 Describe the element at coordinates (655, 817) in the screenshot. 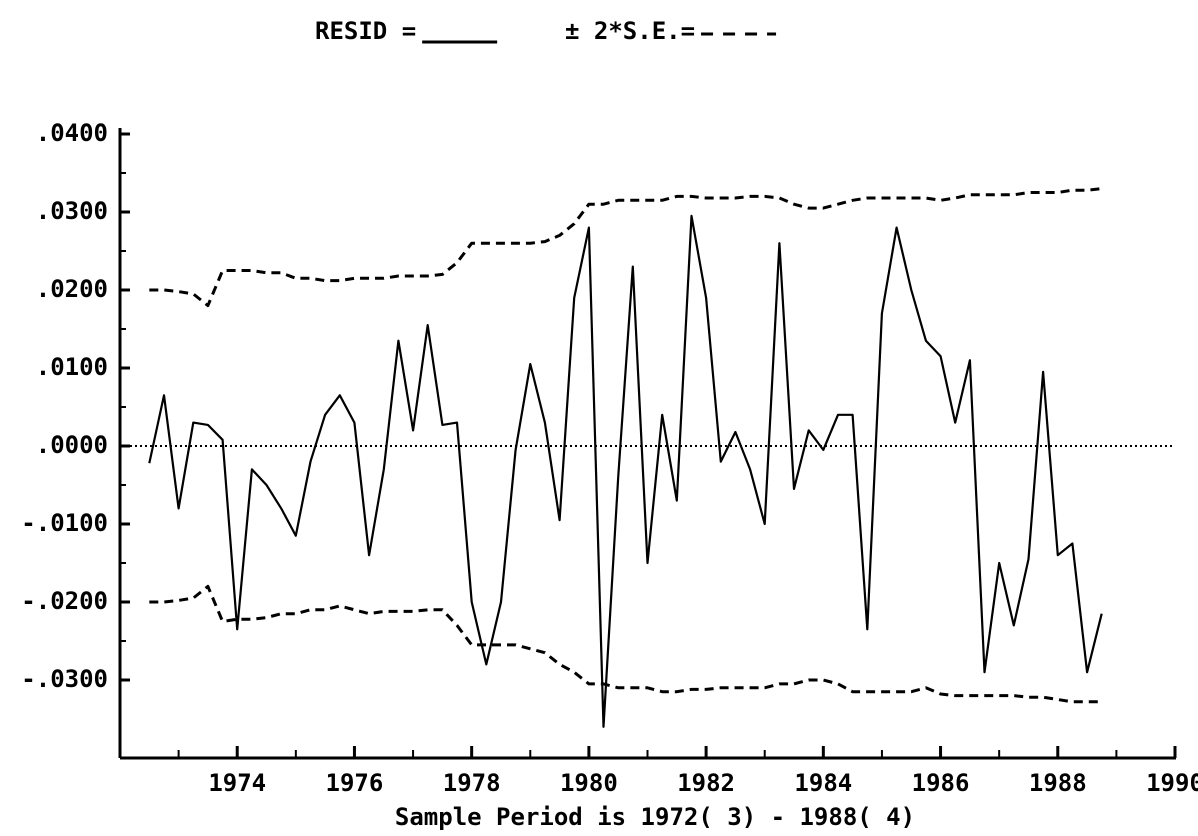

I see `x-axis-label: Sample Period is 1972( 3) - 1988( 4)` at that location.